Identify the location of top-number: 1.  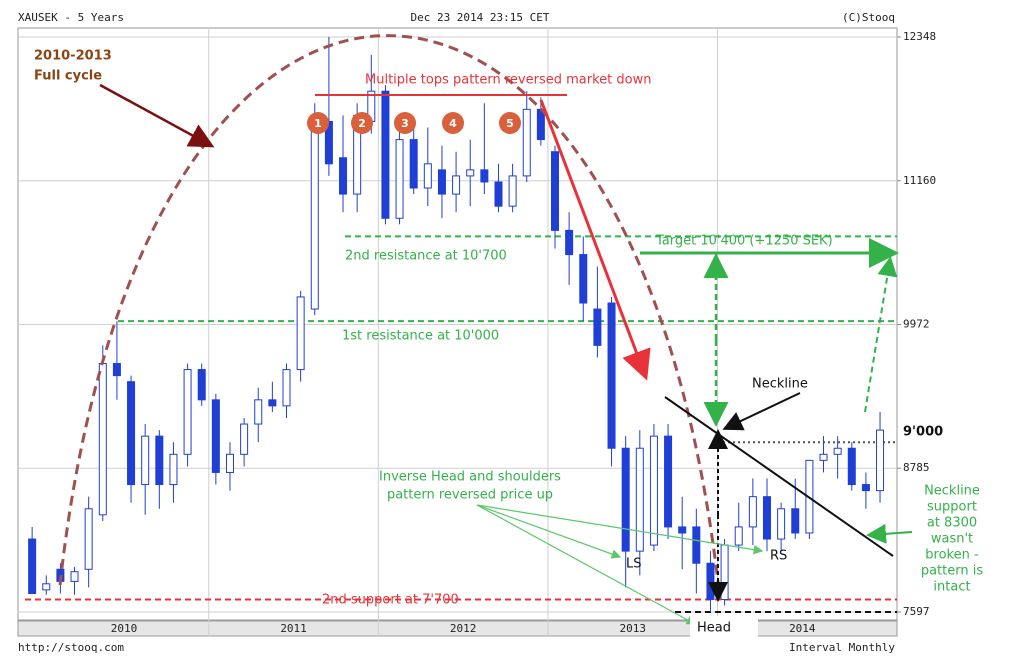
(318, 123).